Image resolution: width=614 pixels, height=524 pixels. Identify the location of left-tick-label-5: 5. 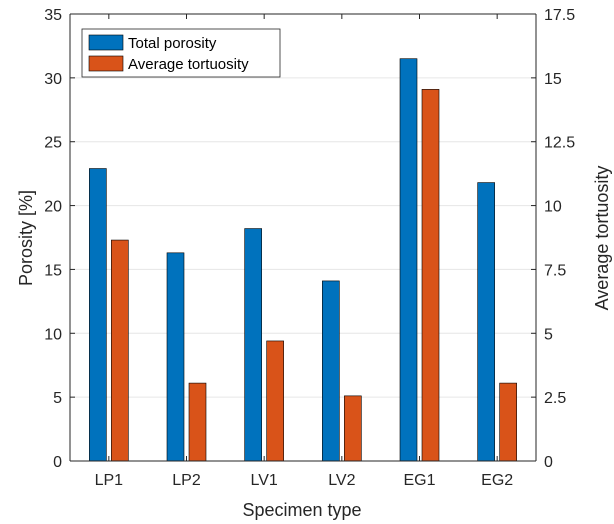
(57, 398).